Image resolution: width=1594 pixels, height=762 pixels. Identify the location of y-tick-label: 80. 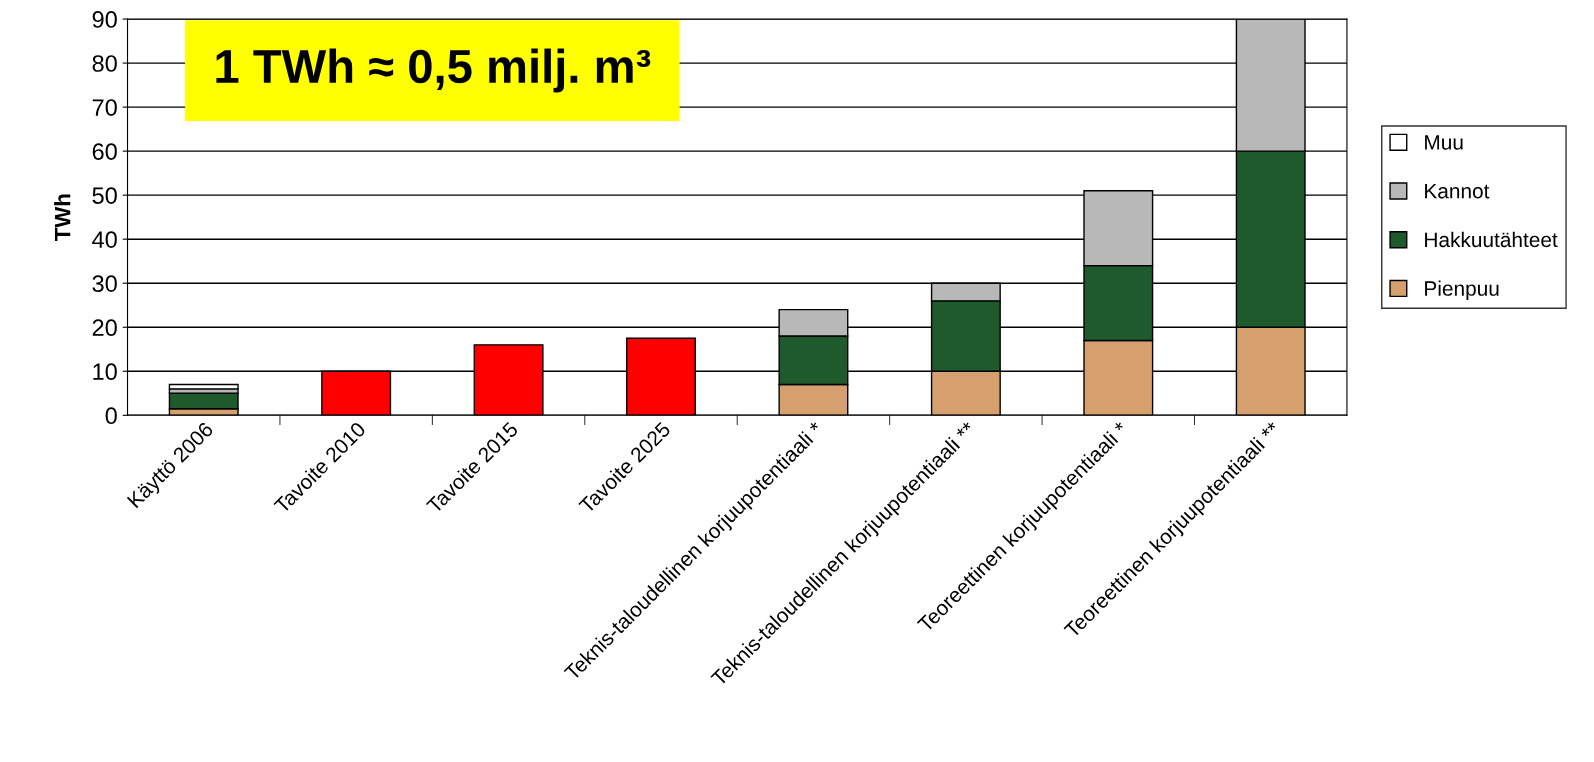
(104, 63).